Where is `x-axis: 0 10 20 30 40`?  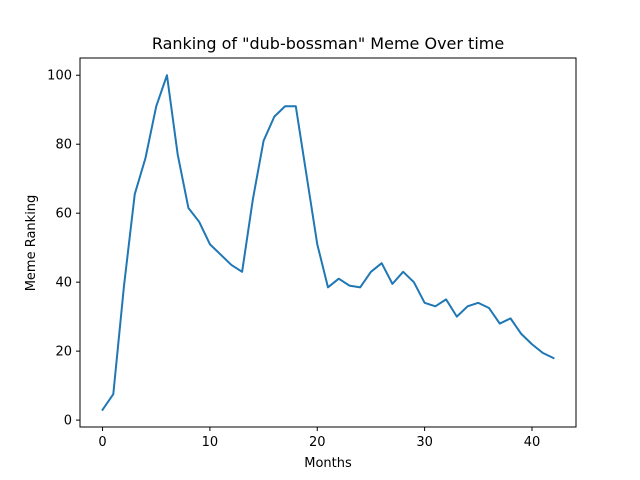
x-axis: 0 10 20 30 40 is located at coordinates (319, 438).